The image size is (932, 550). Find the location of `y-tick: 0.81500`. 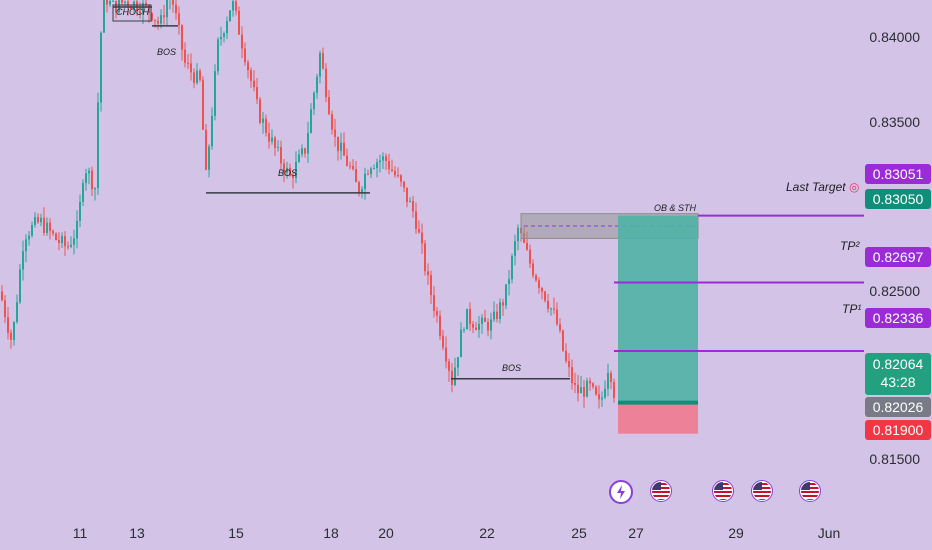

y-tick: 0.81500 is located at coordinates (894, 459).